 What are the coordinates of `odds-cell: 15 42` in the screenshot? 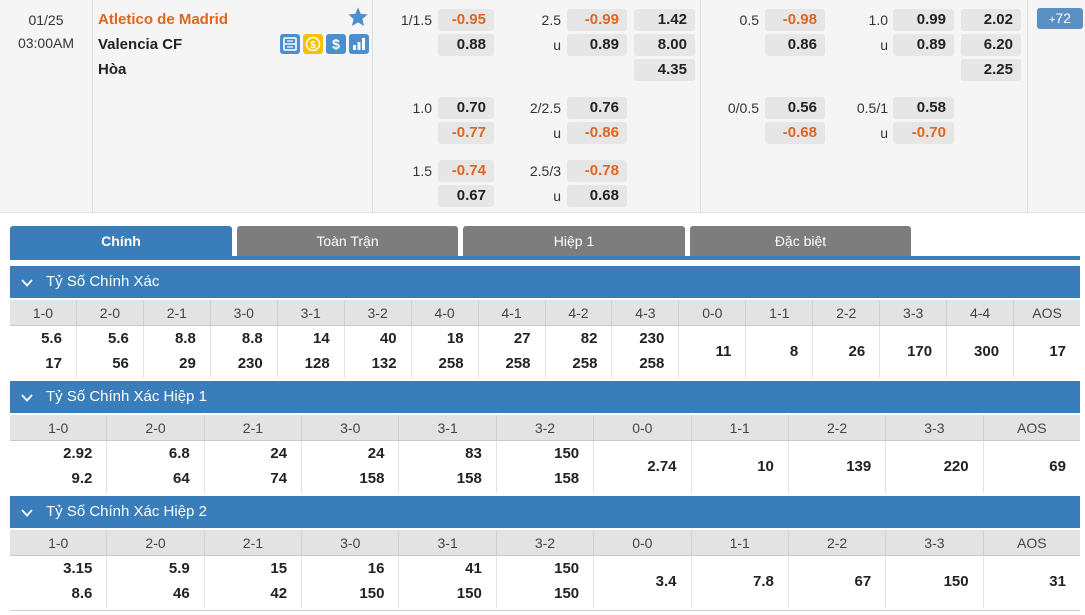 It's located at (254, 582).